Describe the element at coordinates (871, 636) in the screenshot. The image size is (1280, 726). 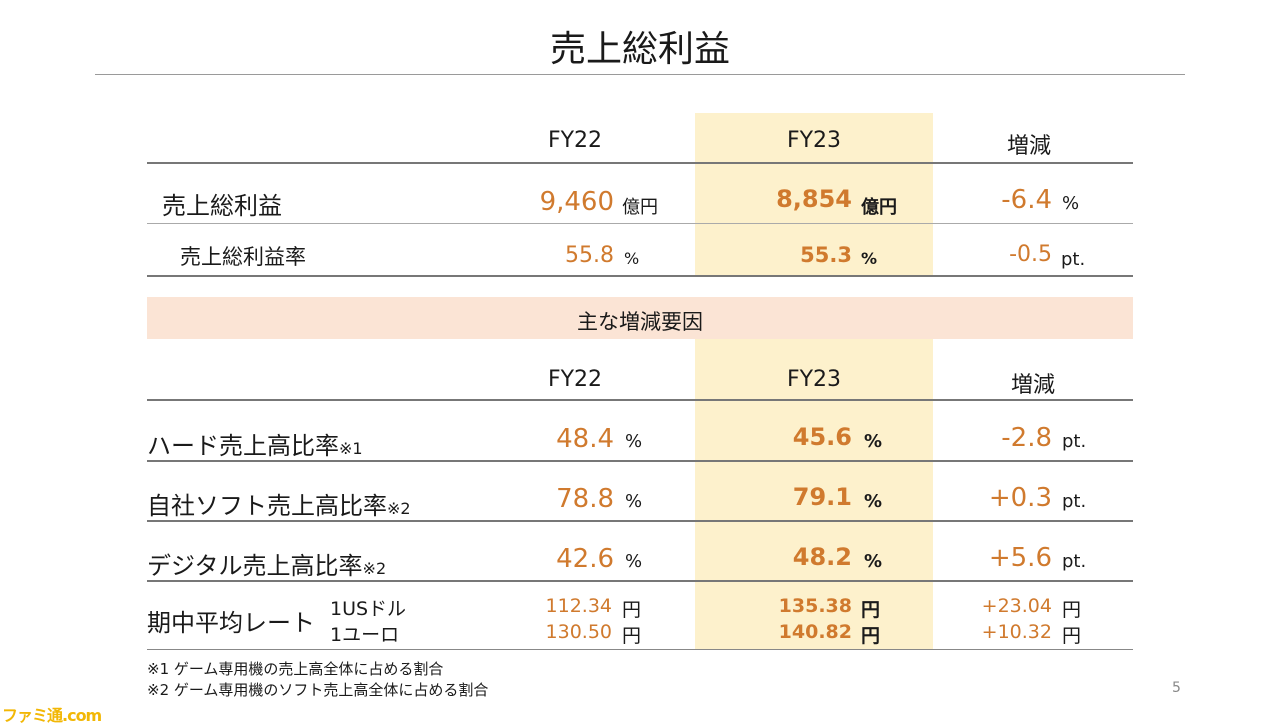
I see `eur-fy23-unit: 円` at that location.